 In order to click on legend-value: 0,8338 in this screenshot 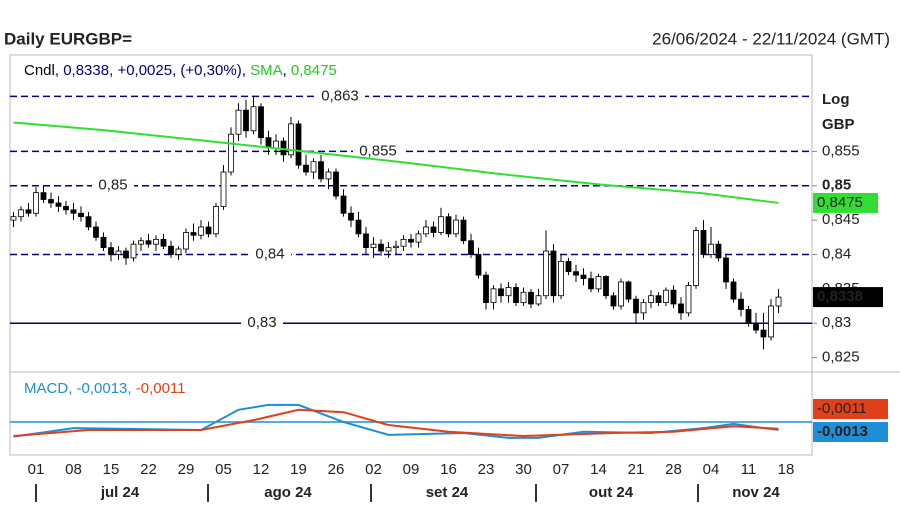, I will do `click(82, 70)`.